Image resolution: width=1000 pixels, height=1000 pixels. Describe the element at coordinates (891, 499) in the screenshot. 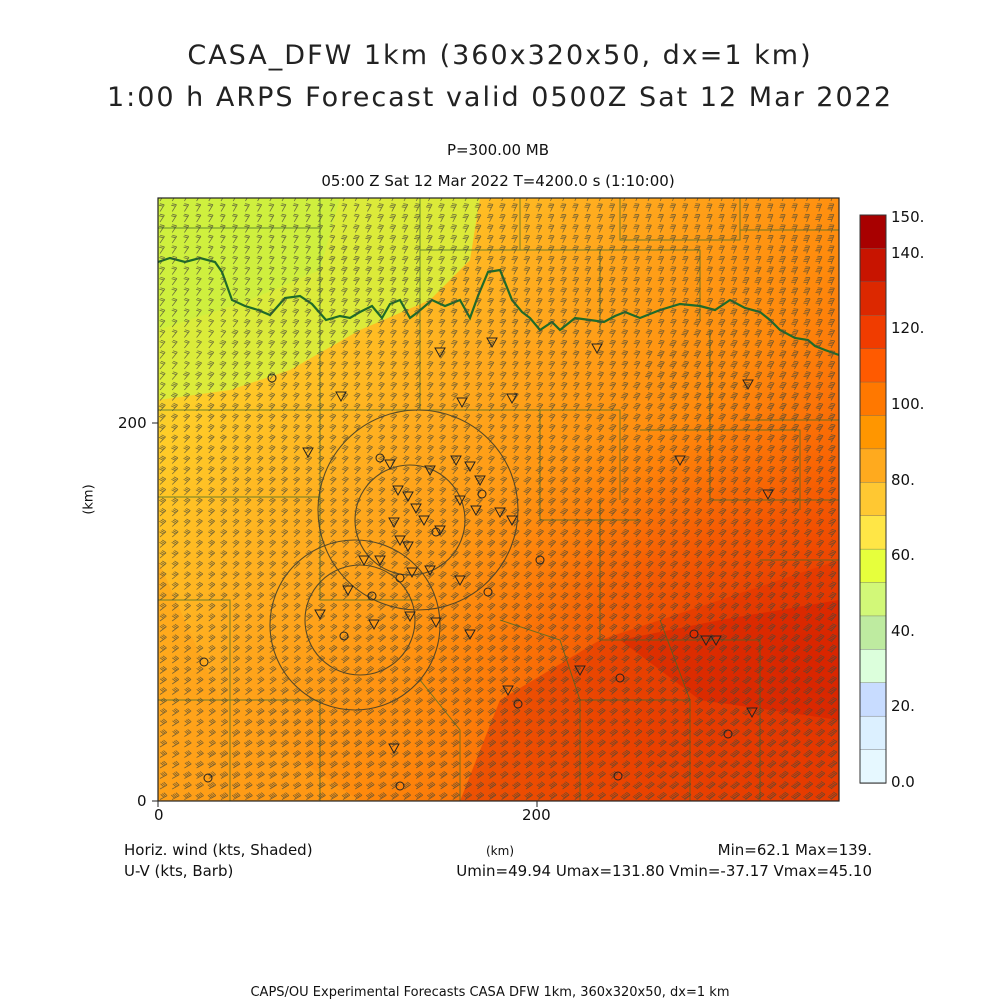

I see `colorbar: 150. 140. 120. 100. 80. 60. 40. 20. 0.0` at that location.